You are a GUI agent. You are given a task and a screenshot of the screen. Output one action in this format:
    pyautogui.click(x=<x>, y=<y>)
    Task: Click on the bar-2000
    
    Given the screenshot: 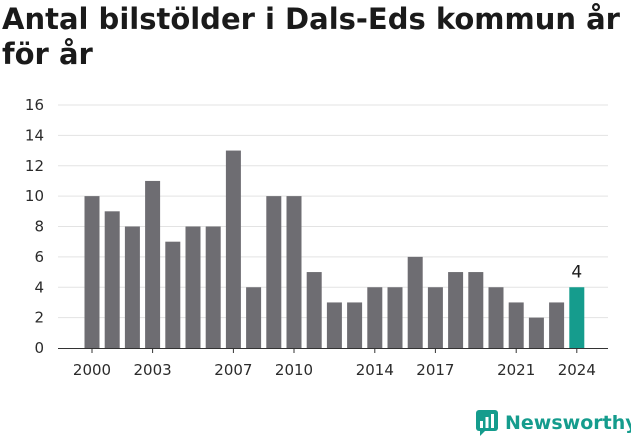 What is the action you would take?
    pyautogui.click(x=92, y=272)
    